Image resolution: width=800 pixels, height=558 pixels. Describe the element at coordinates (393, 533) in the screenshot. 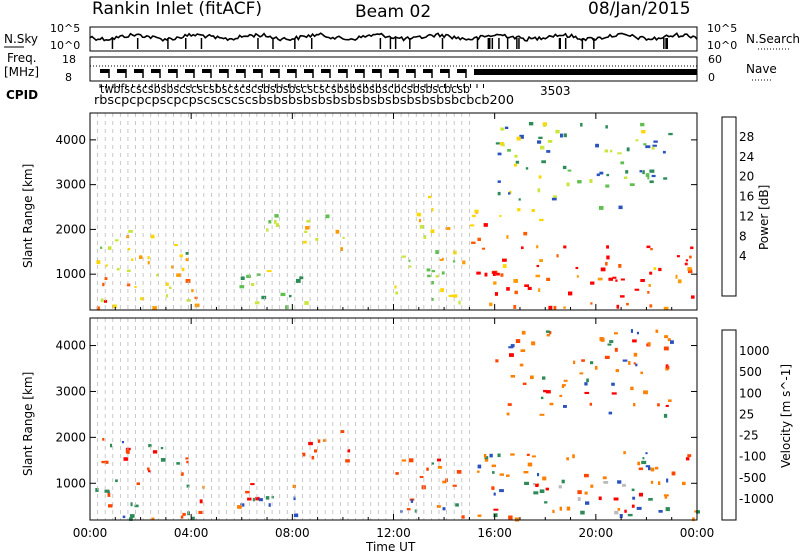

I see `xtick-label: 12:00` at that location.